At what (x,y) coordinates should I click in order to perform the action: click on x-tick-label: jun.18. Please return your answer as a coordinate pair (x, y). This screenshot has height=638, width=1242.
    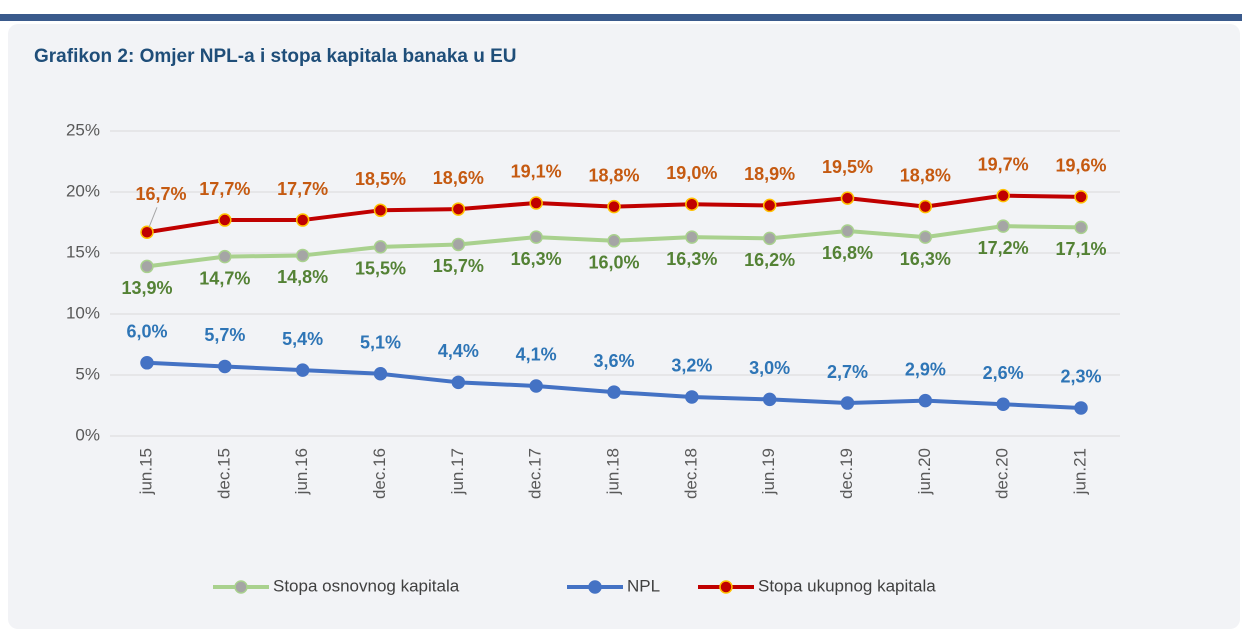
    Looking at the image, I should click on (612, 471).